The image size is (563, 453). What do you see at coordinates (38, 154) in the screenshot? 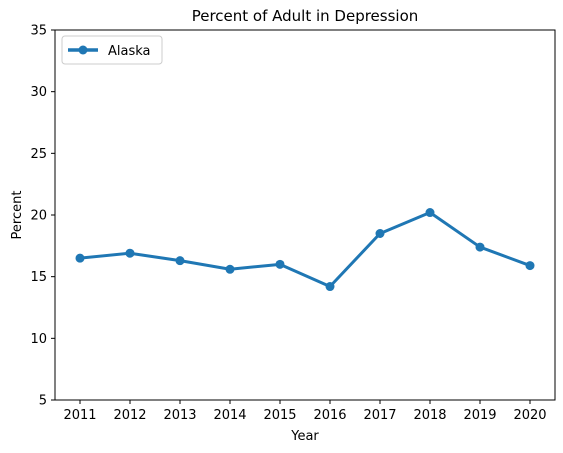
I see `y-tick-label: 25` at bounding box center [38, 154].